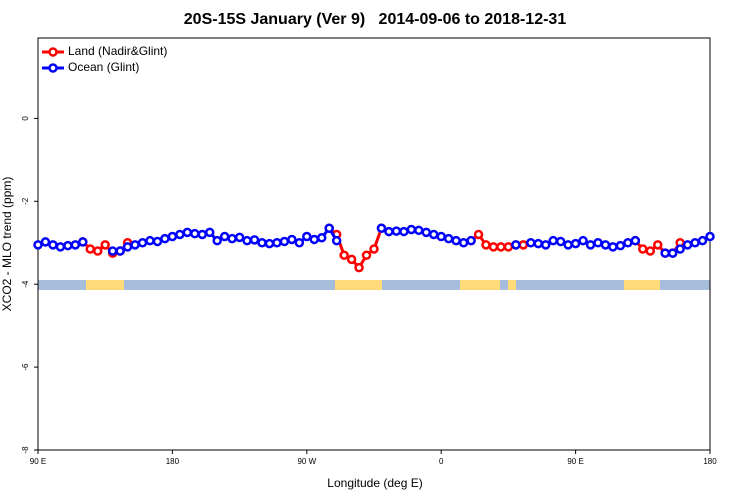 Image resolution: width=750 pixels, height=500 pixels. Describe the element at coordinates (103, 67) in the screenshot. I see `legend-label: Ocean (Glint)` at that location.